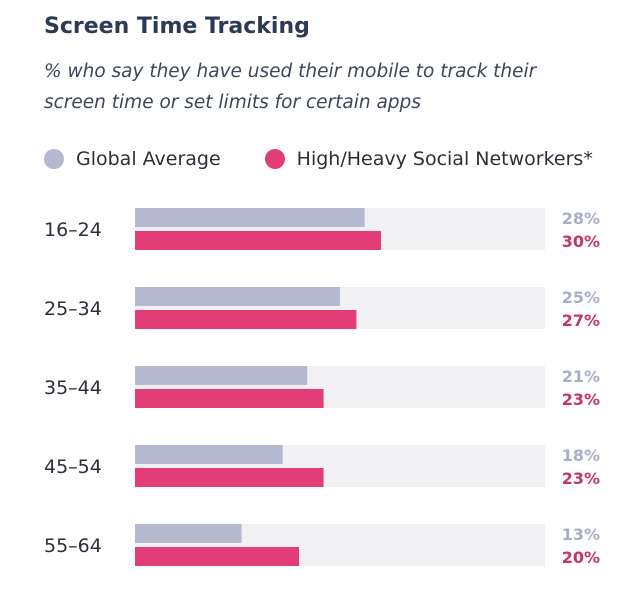 The height and width of the screenshot is (592, 640). I want to click on category-label: 55–64, so click(73, 546).